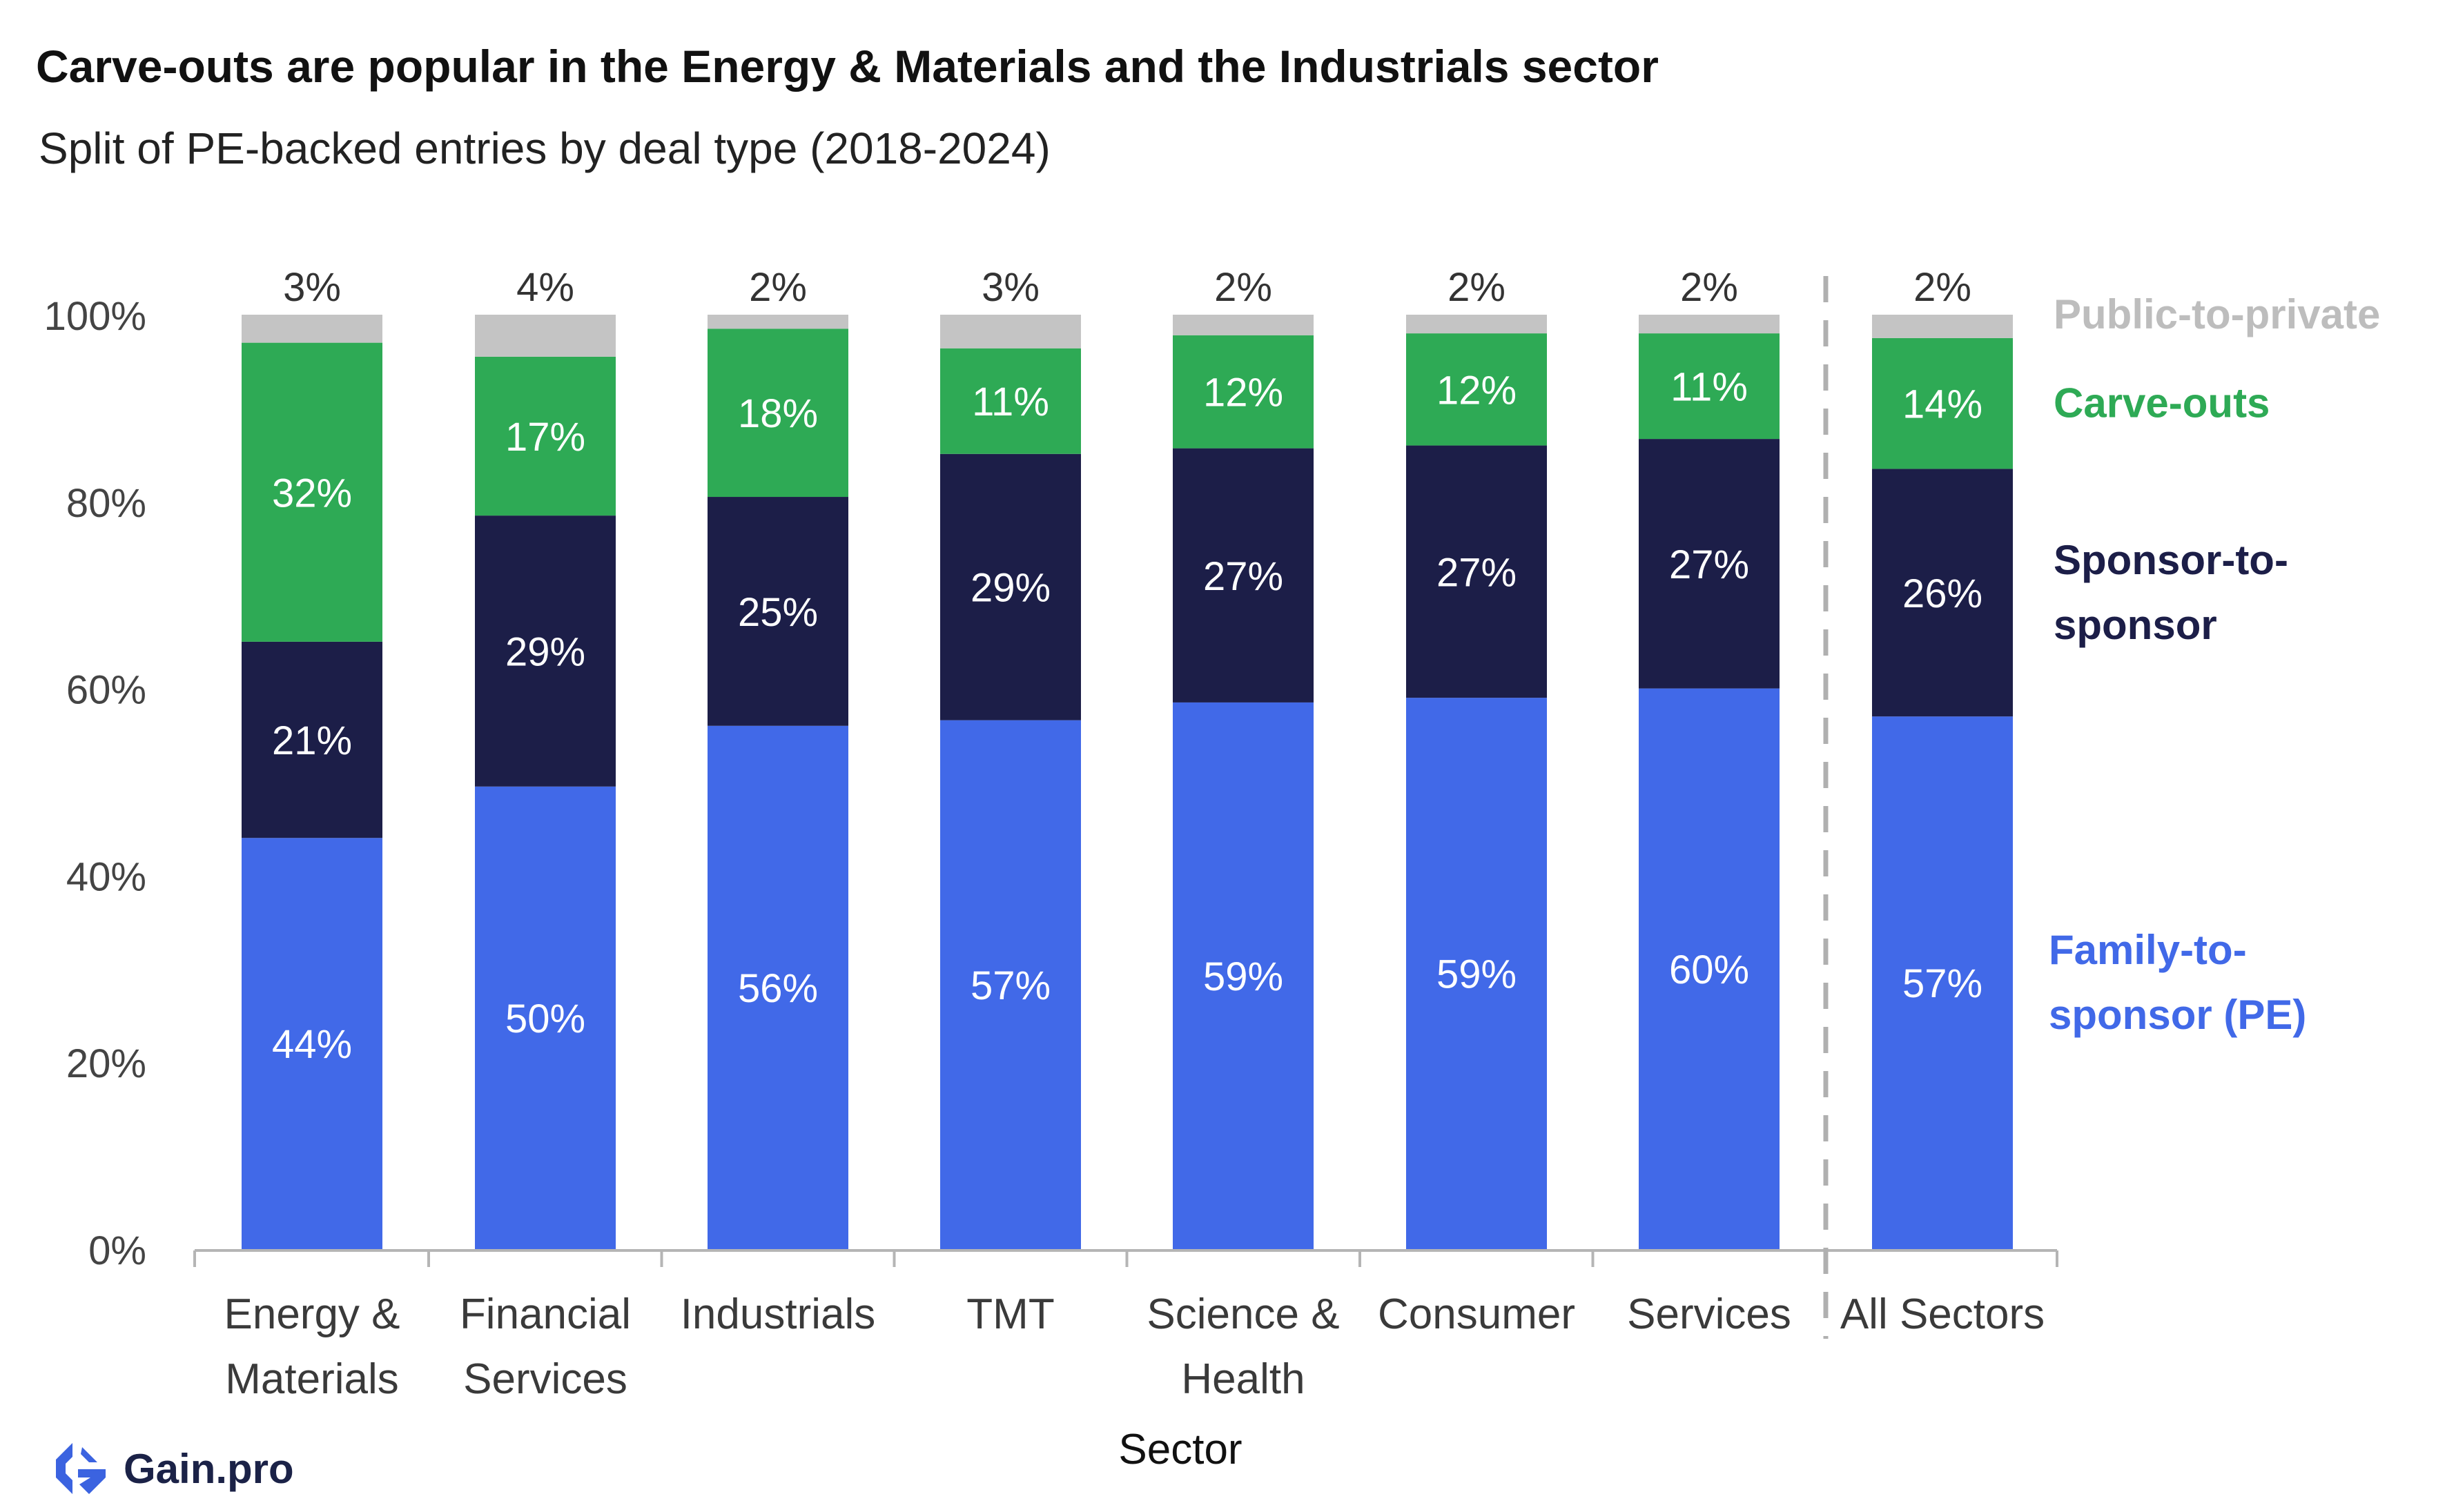 The height and width of the screenshot is (1512, 2456). I want to click on x-tick-label: Materials, so click(312, 1379).